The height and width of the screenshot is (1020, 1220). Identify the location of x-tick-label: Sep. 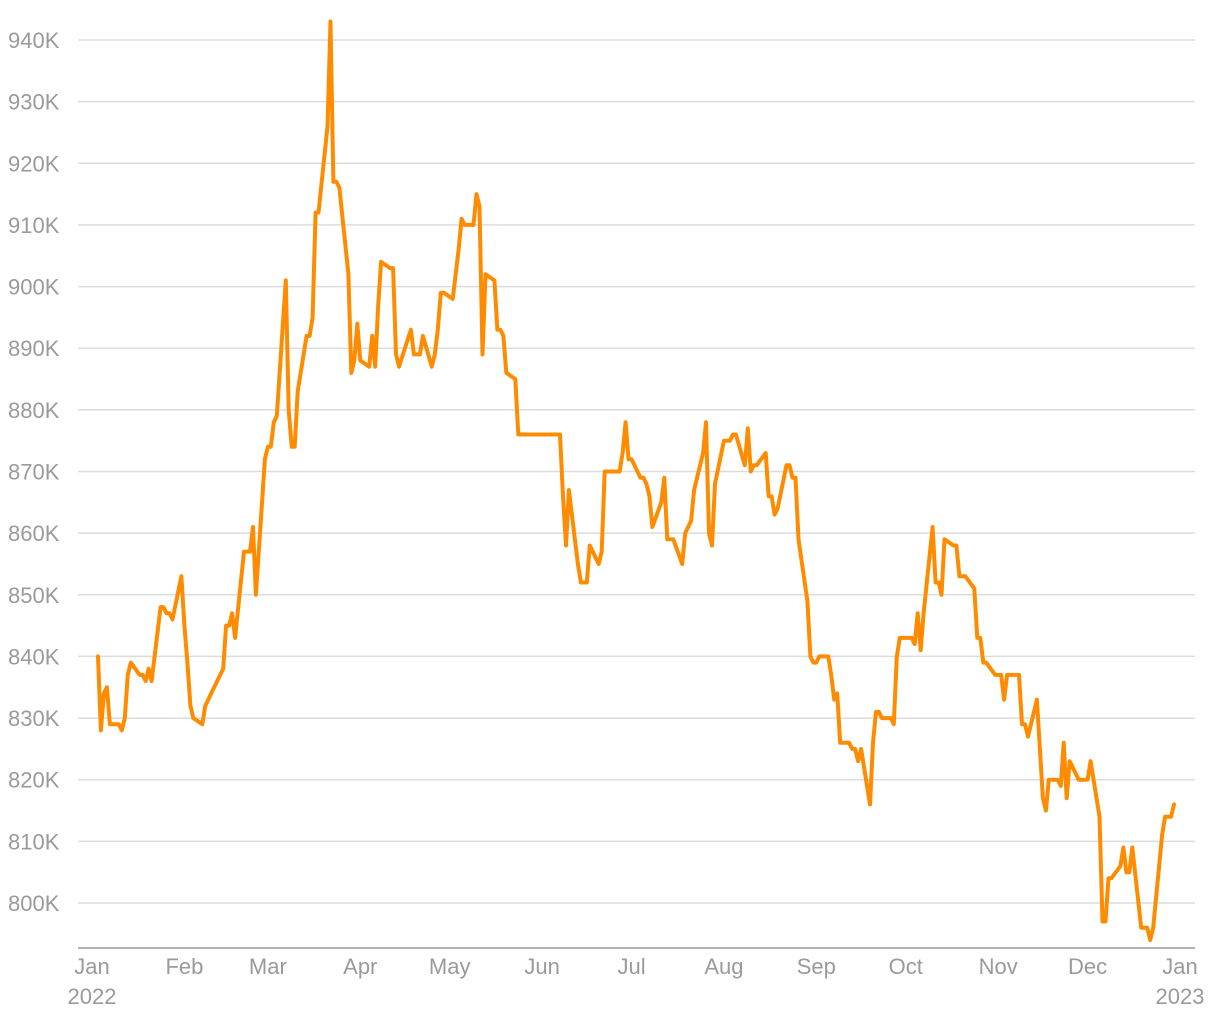
(816, 966).